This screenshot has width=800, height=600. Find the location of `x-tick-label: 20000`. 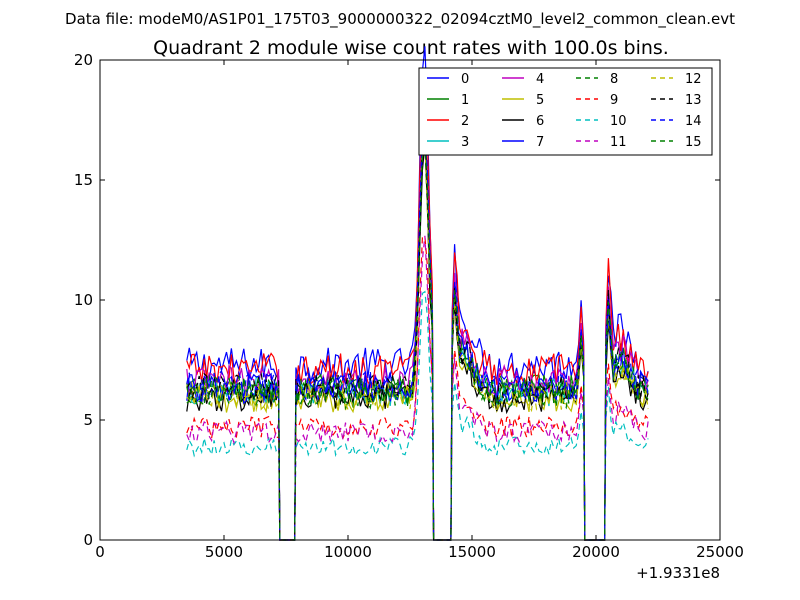

x-tick-label: 20000 is located at coordinates (596, 552).